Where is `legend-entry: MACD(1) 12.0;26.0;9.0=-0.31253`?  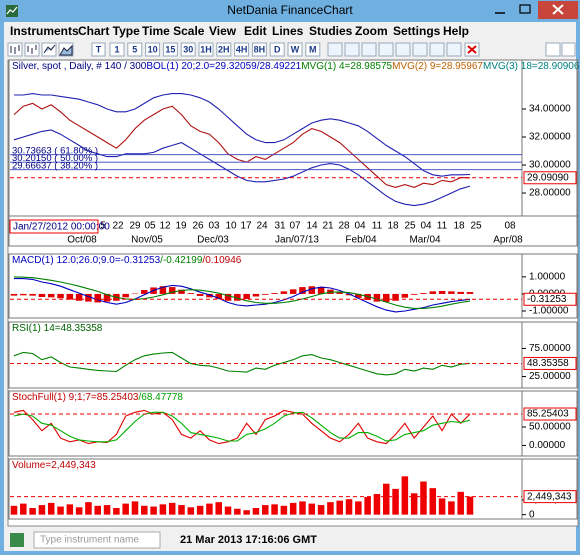 legend-entry: MACD(1) 12.0;26.0;9.0=-0.31253 is located at coordinates (86, 260).